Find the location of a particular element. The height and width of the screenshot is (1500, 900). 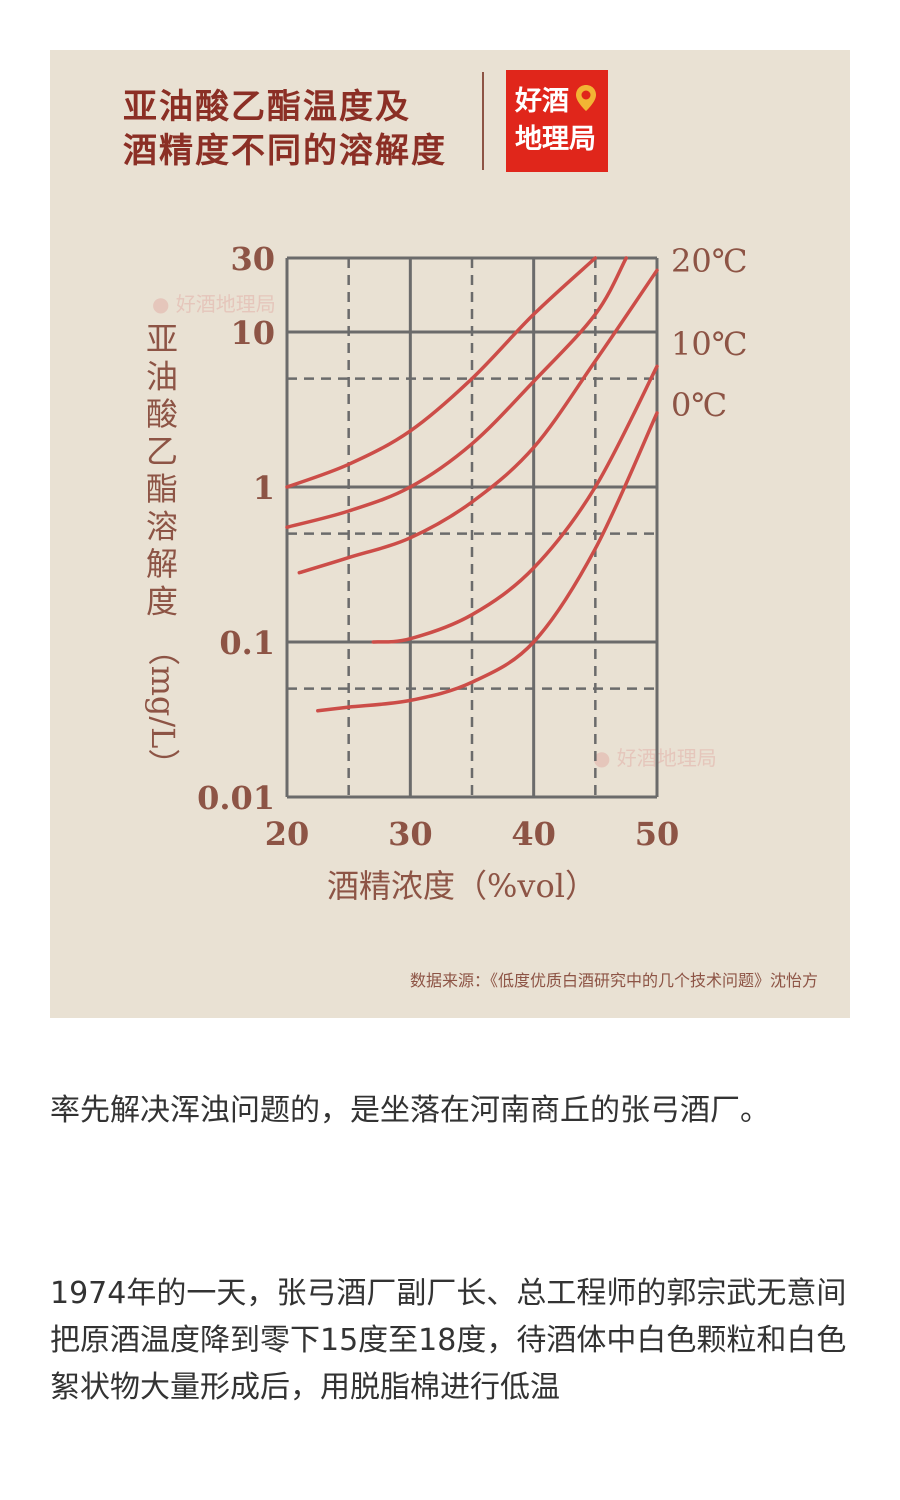

y-tick-label: 30 is located at coordinates (252, 259).